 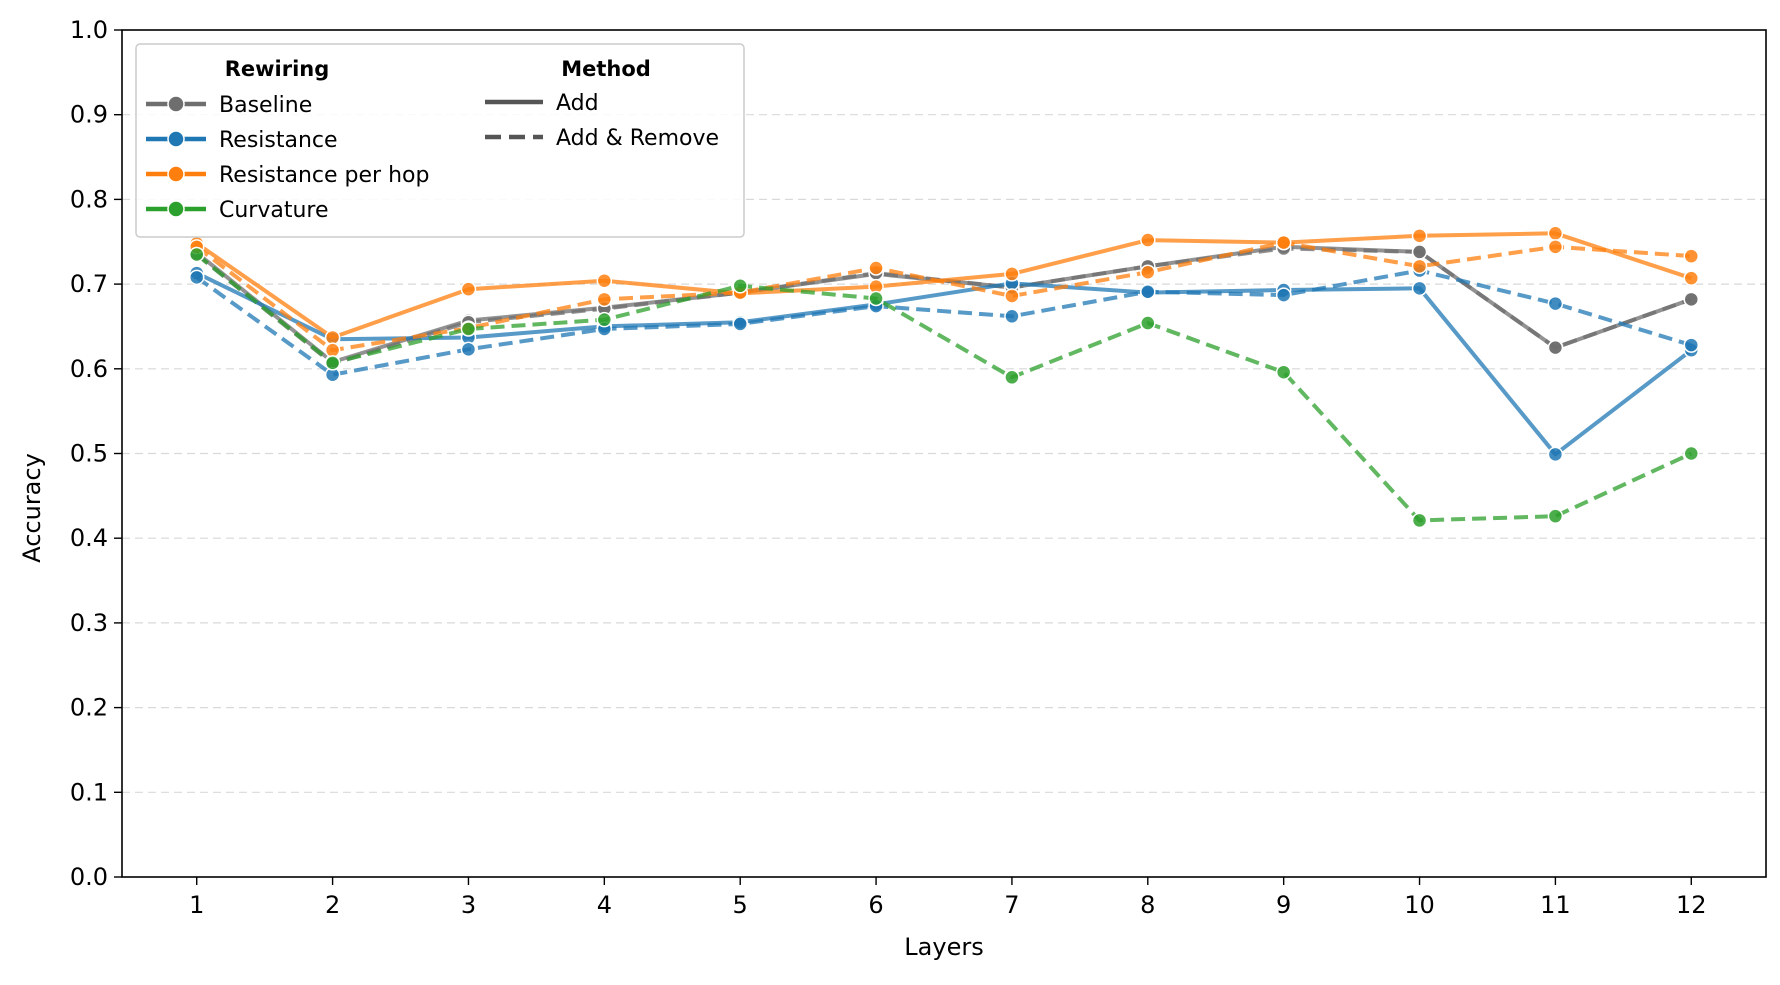 What do you see at coordinates (1283, 905) in the screenshot?
I see `x-tick-label: 9` at bounding box center [1283, 905].